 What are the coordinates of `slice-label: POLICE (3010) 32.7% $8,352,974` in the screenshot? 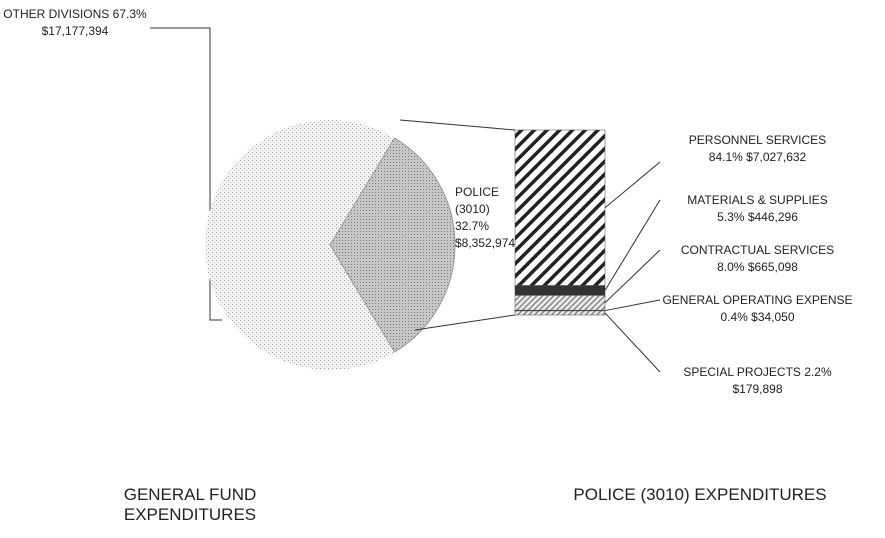 It's located at (486, 218).